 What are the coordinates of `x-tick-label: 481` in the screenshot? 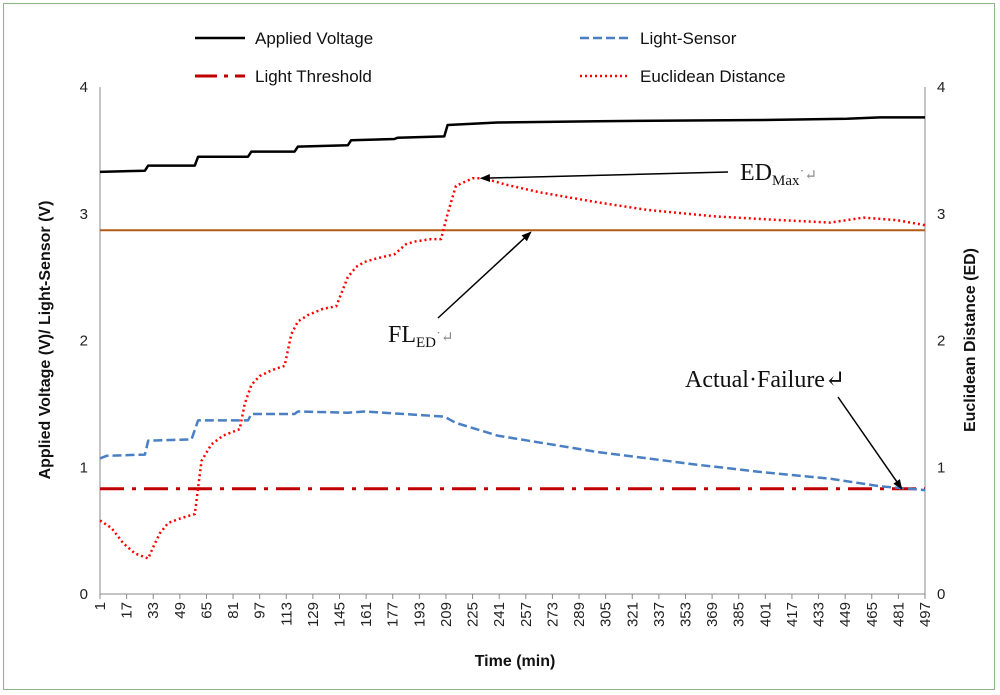 It's located at (898, 614).